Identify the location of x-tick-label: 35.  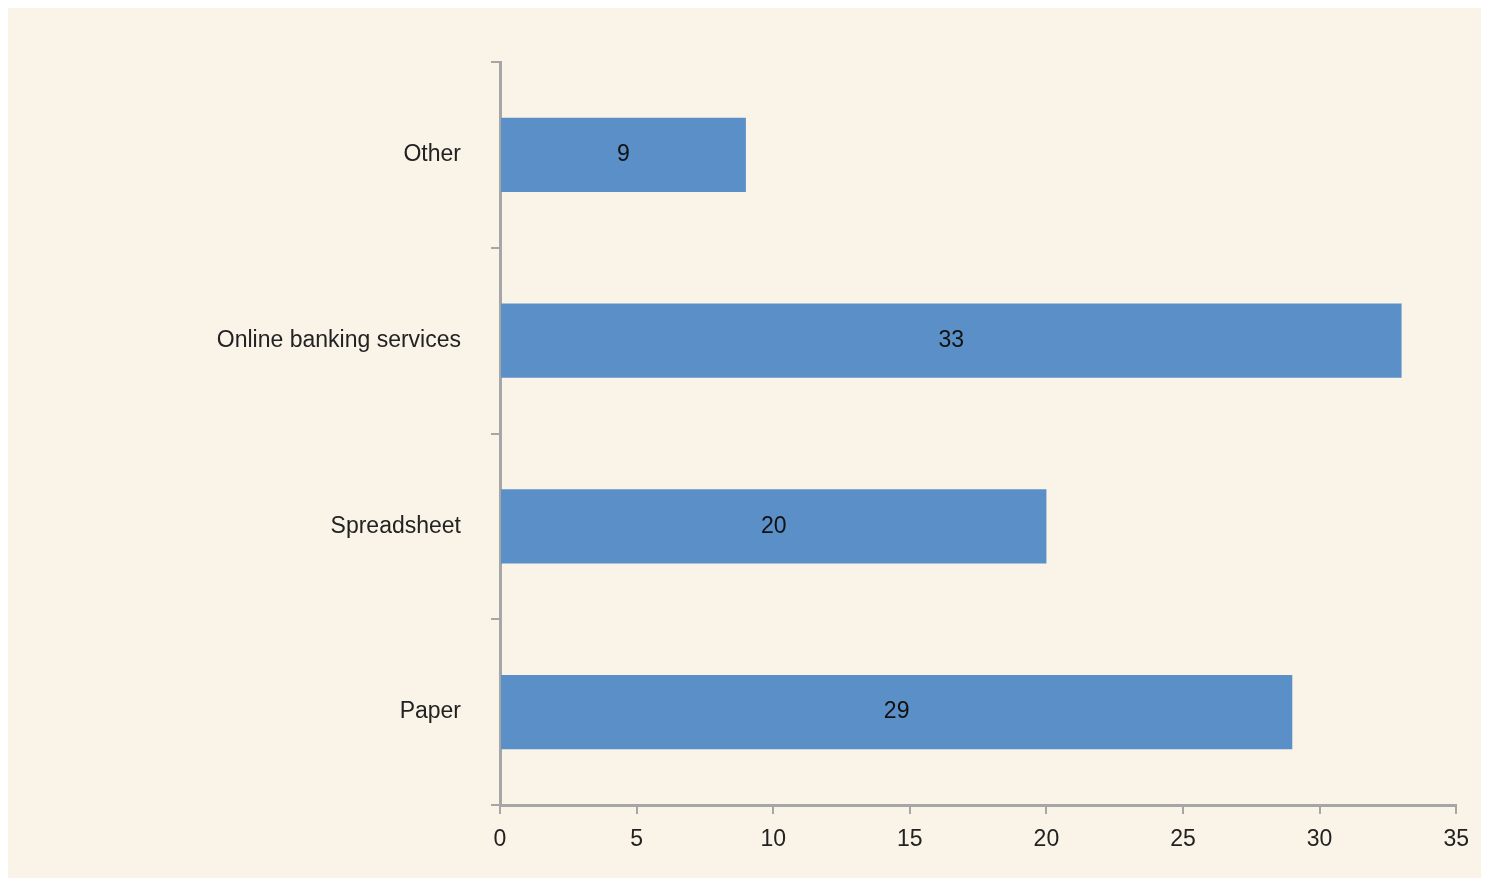
(1456, 838).